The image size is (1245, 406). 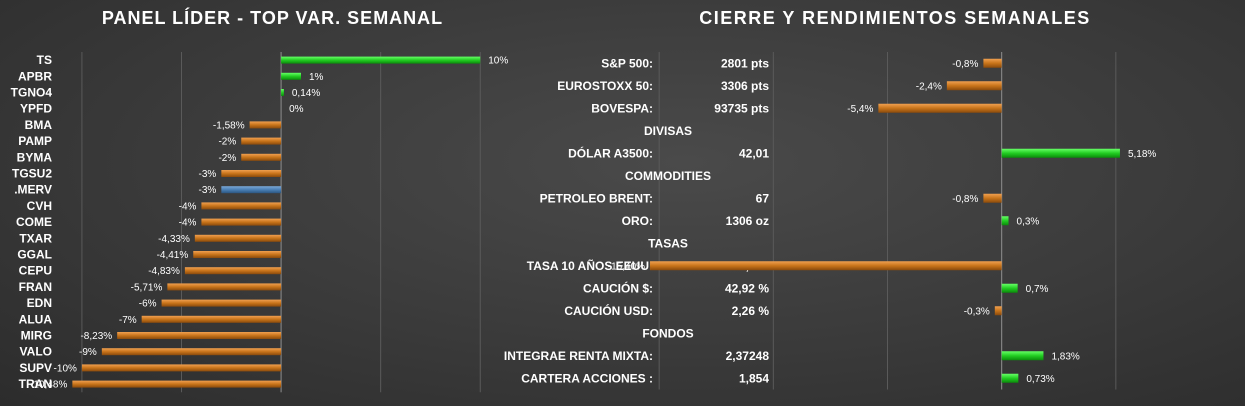 I want to click on indicator-label: EUROSTOXX 50:, so click(x=605, y=86).